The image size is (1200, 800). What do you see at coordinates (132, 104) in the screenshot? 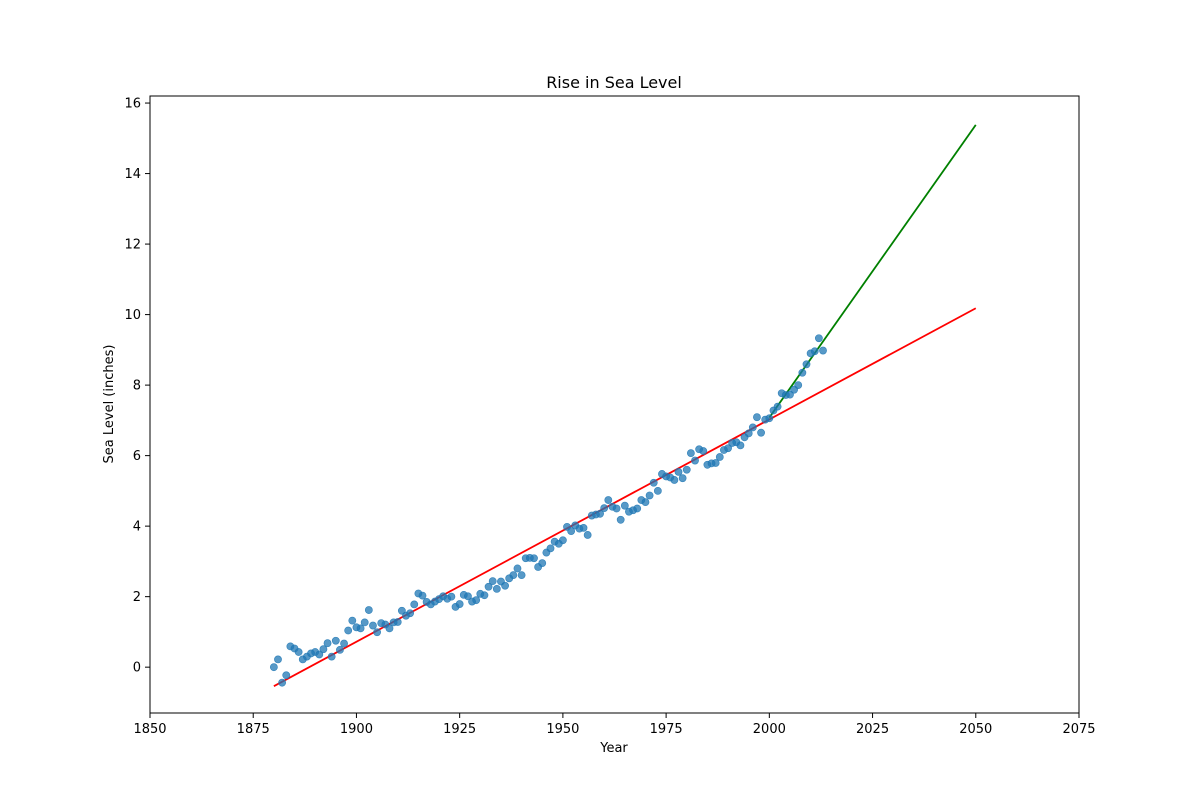
I see `y-tick-label: 16` at bounding box center [132, 104].